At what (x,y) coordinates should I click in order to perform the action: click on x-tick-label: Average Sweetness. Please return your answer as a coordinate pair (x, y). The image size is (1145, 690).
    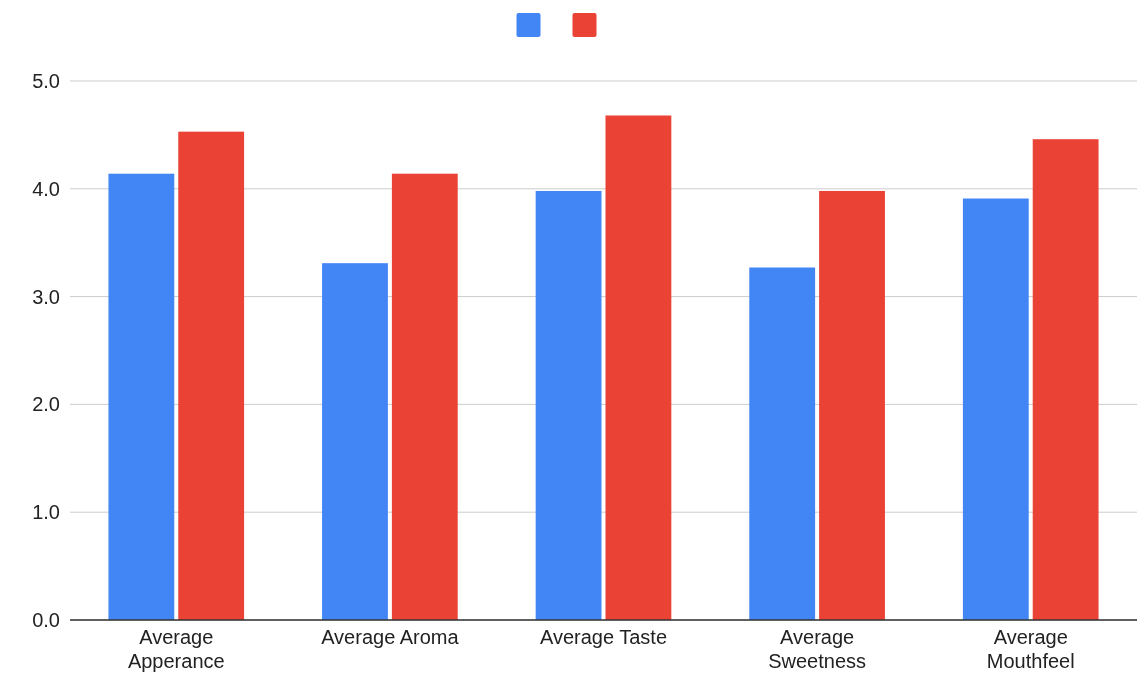
    Looking at the image, I should click on (817, 649).